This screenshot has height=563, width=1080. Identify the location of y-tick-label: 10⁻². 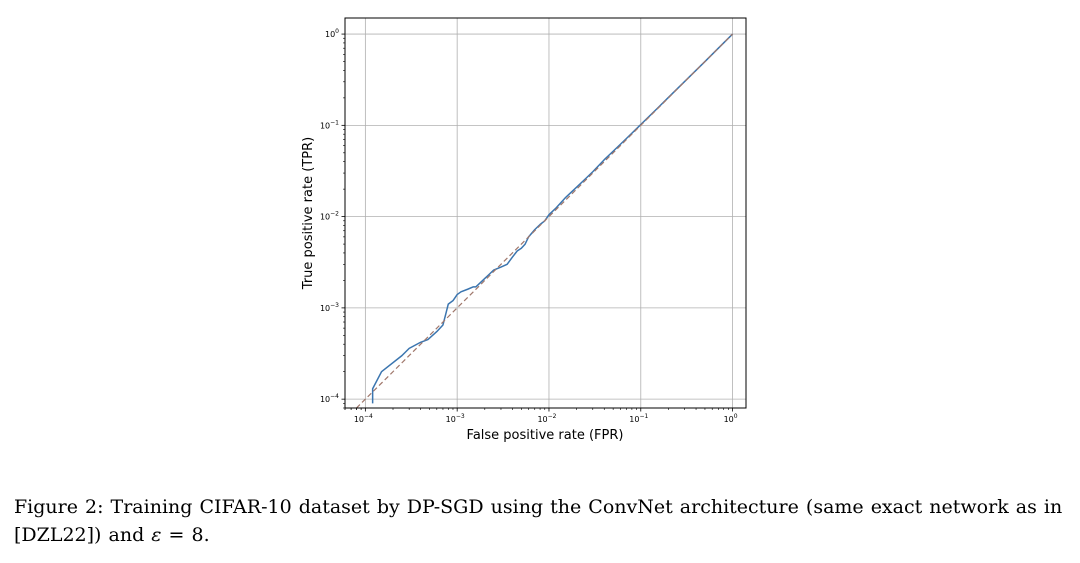
(329, 216).